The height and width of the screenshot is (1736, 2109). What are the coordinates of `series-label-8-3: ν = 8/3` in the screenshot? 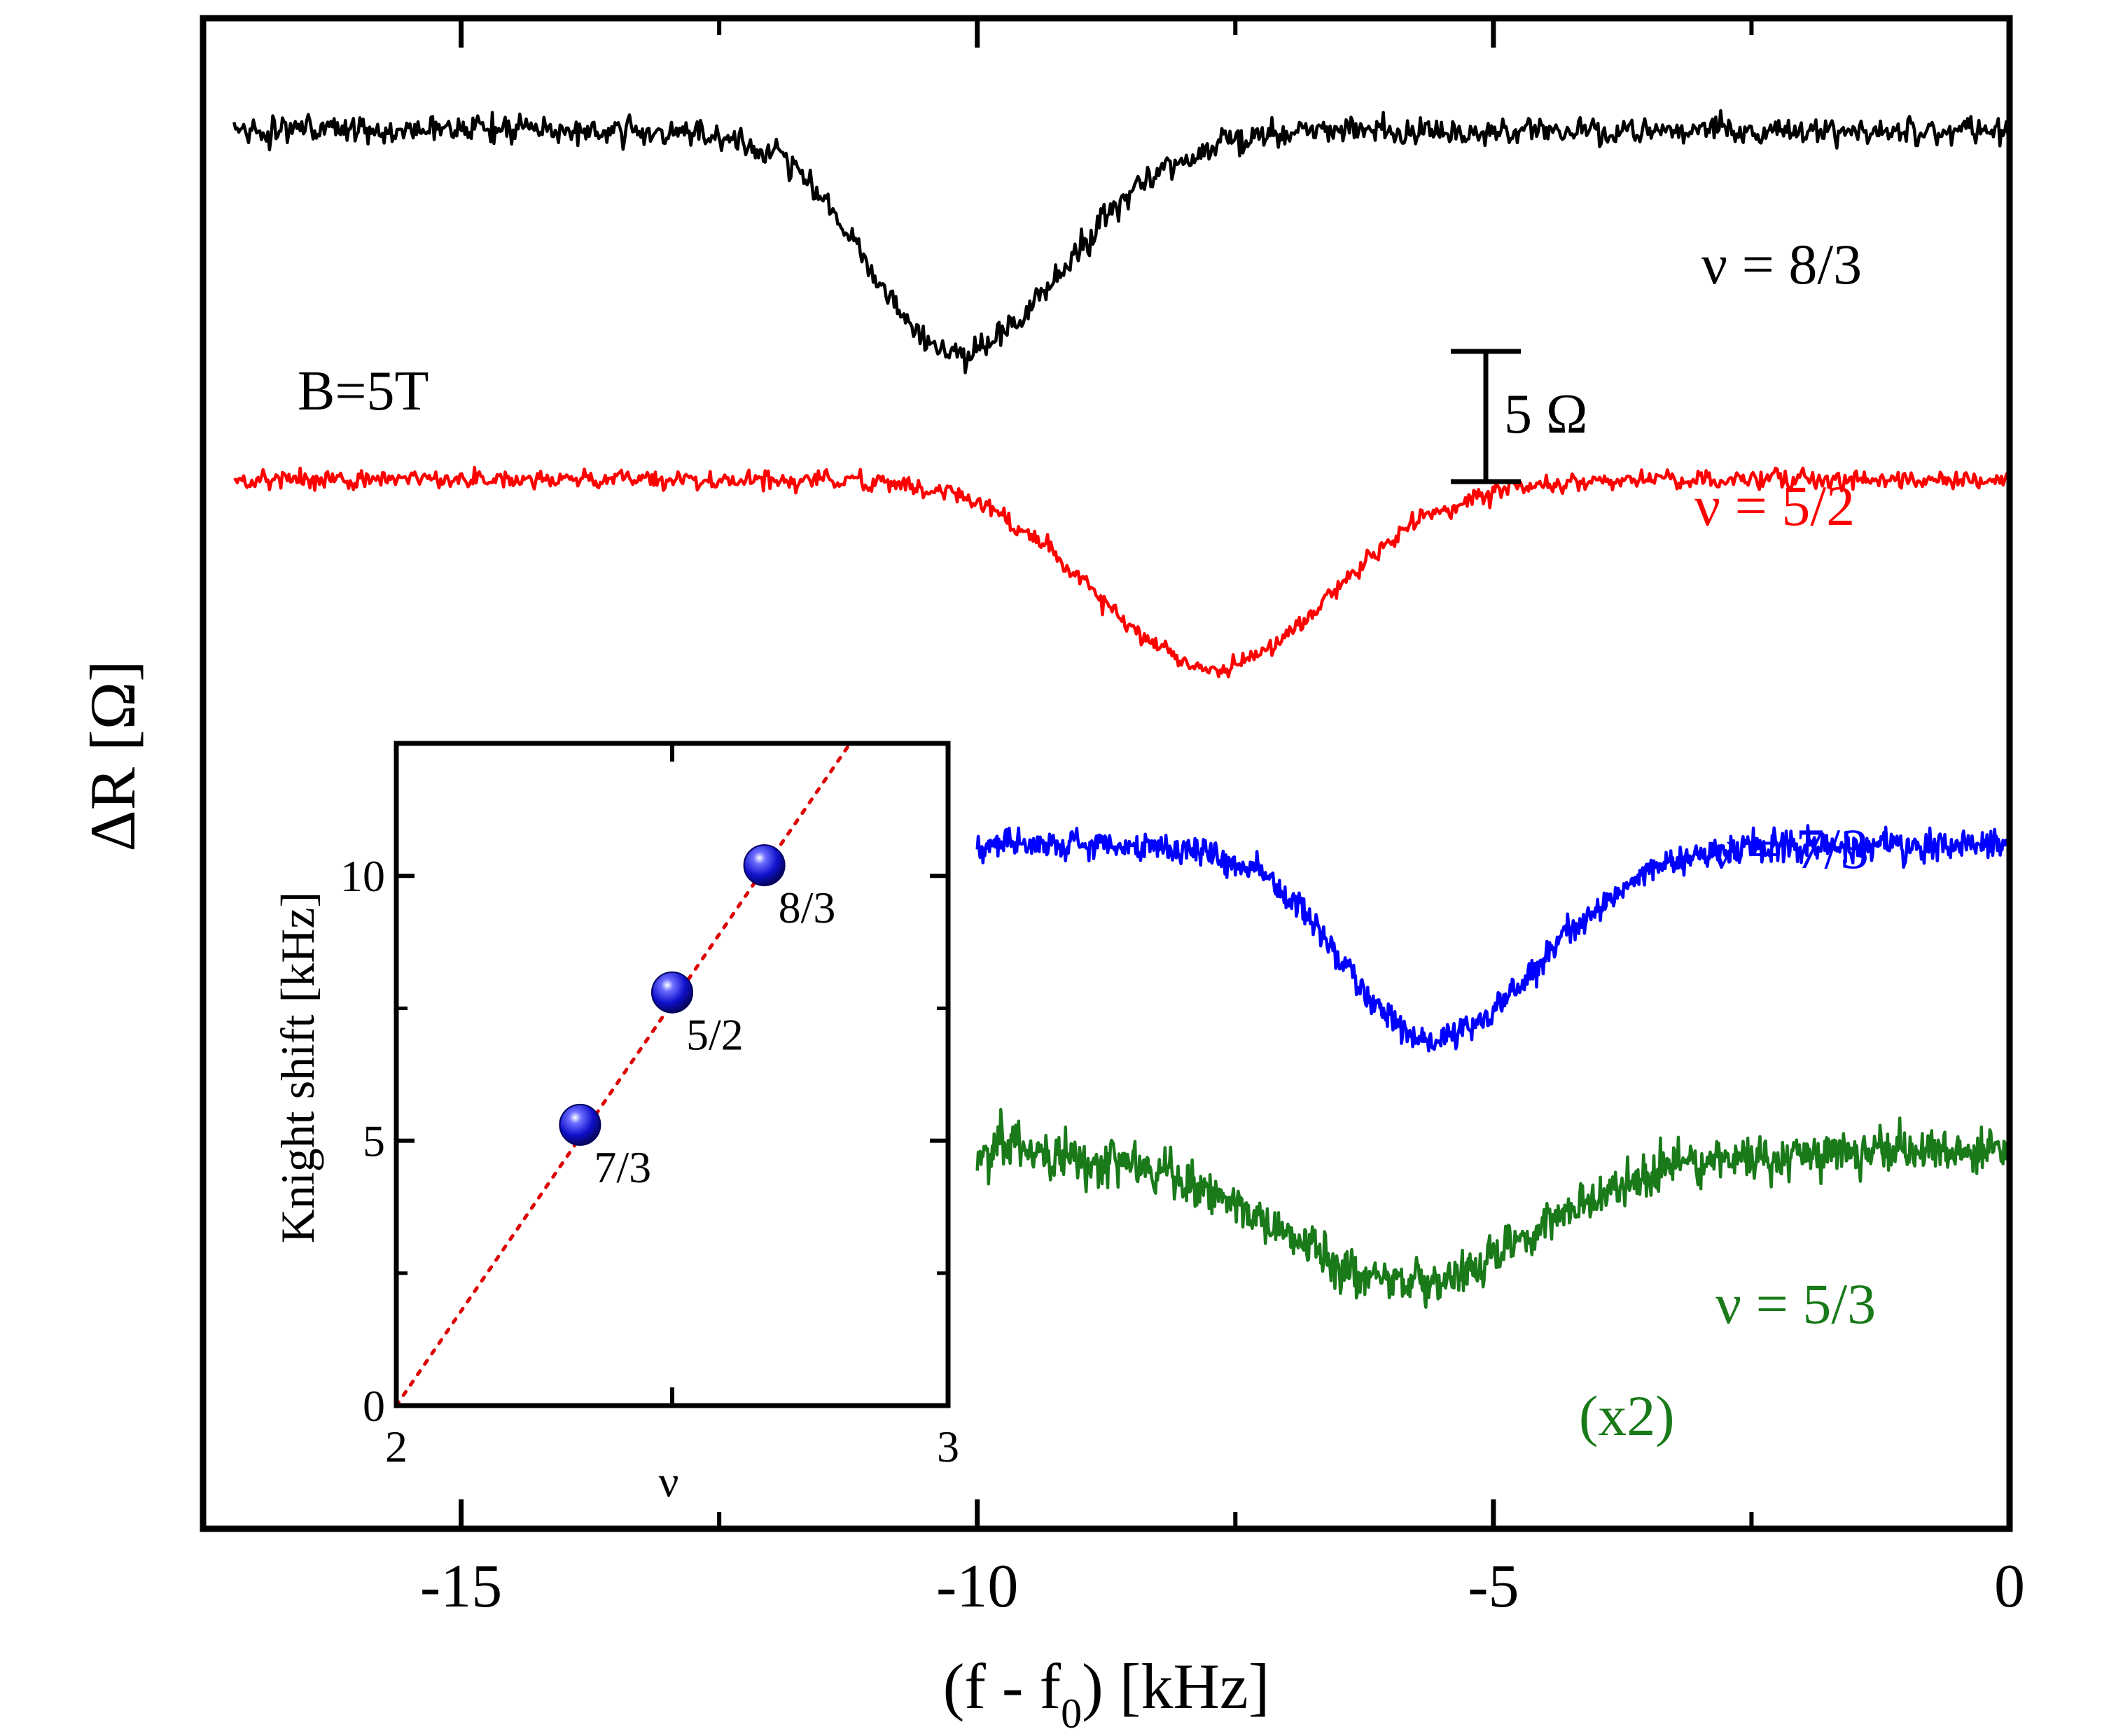 It's located at (1782, 264).